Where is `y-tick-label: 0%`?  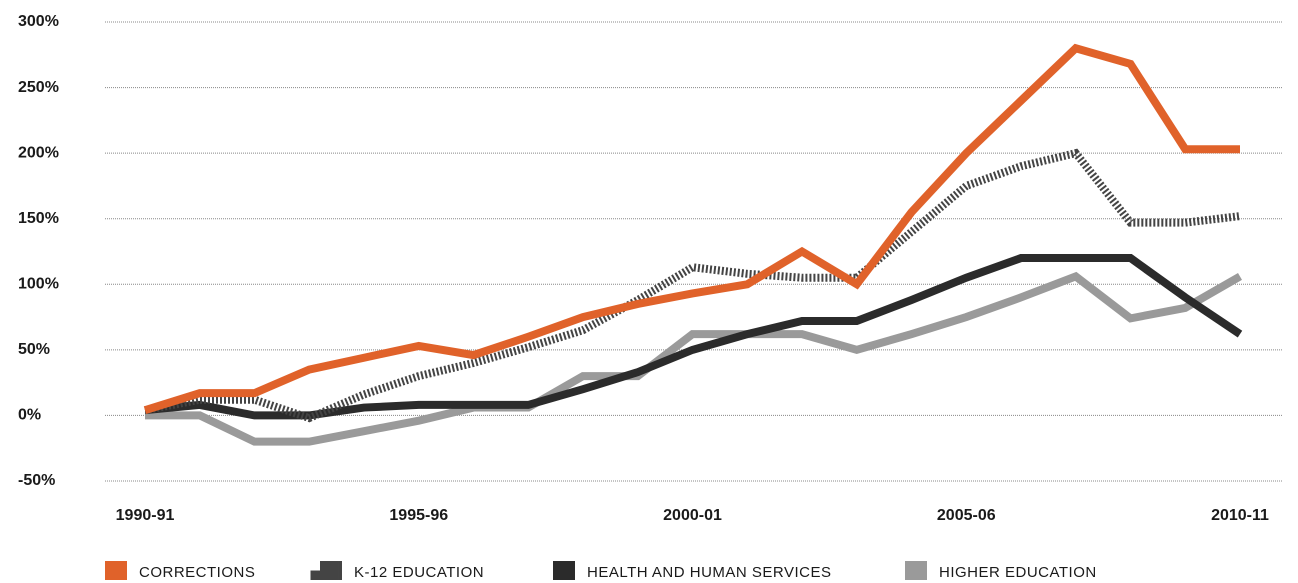
y-tick-label: 0% is located at coordinates (29, 415).